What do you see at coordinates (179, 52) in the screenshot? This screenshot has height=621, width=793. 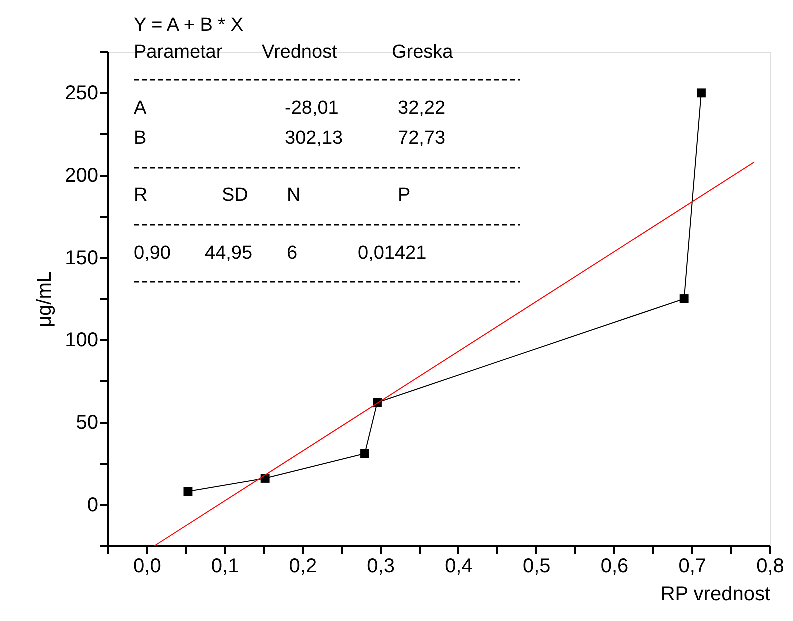 I see `annotation: Parametar` at bounding box center [179, 52].